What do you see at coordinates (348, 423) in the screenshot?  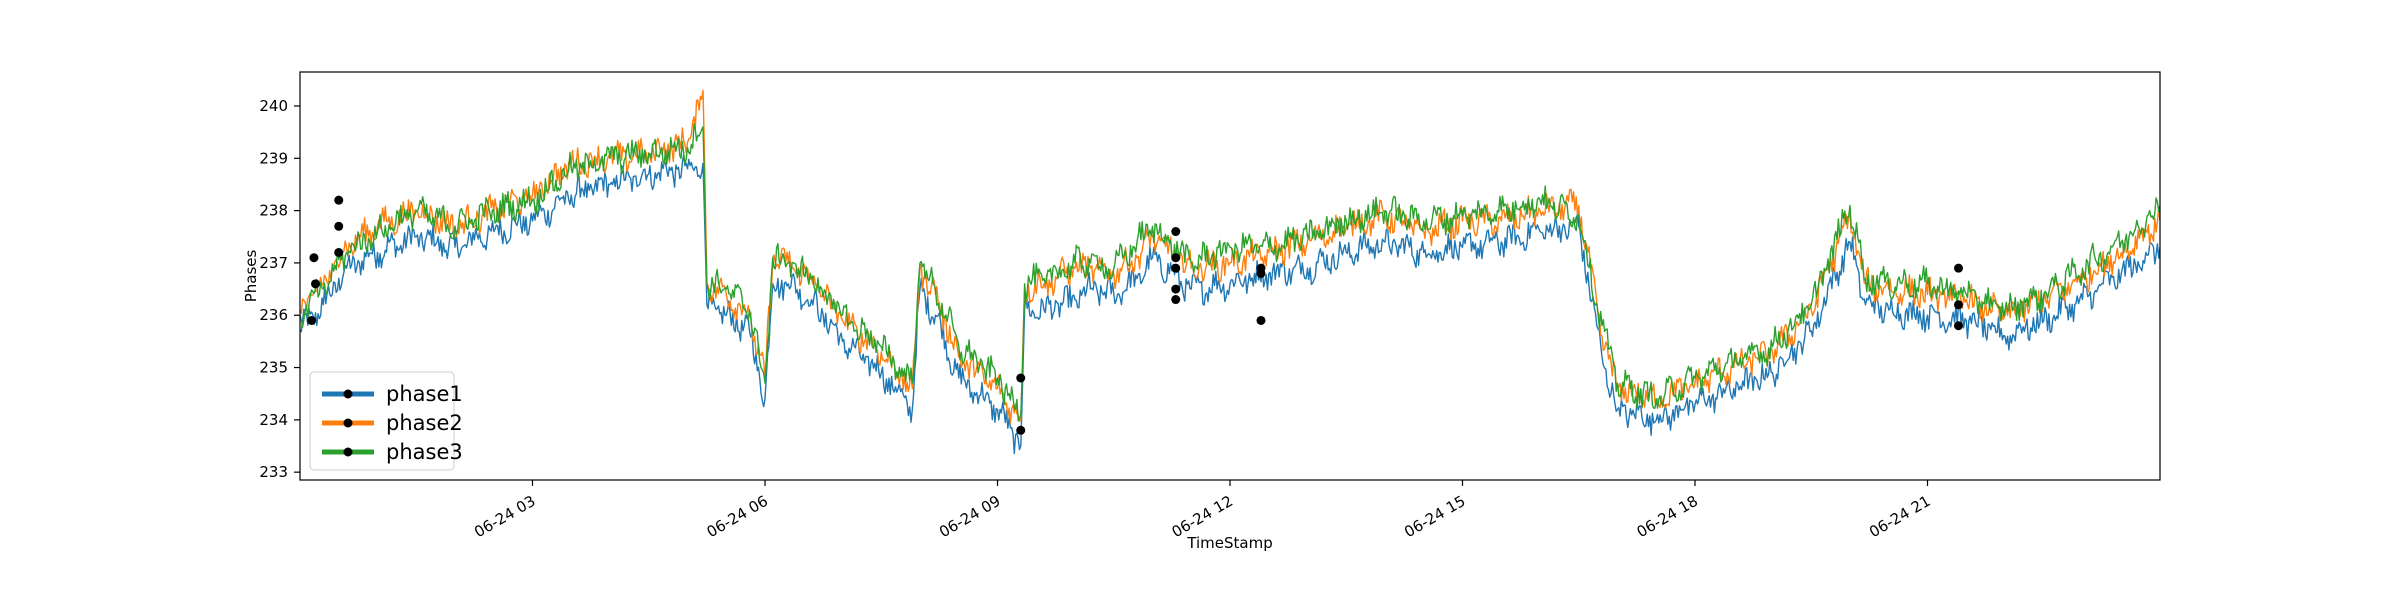 I see `legend-marker-phase2` at bounding box center [348, 423].